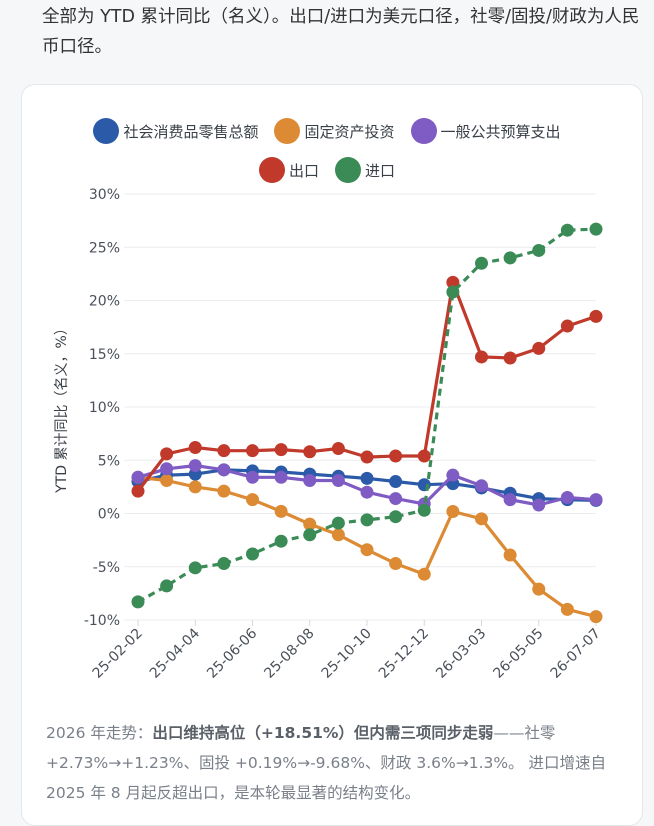 This screenshot has width=654, height=826. What do you see at coordinates (175, 653) in the screenshot?
I see `x-tick-label: 25-04-04` at bounding box center [175, 653].